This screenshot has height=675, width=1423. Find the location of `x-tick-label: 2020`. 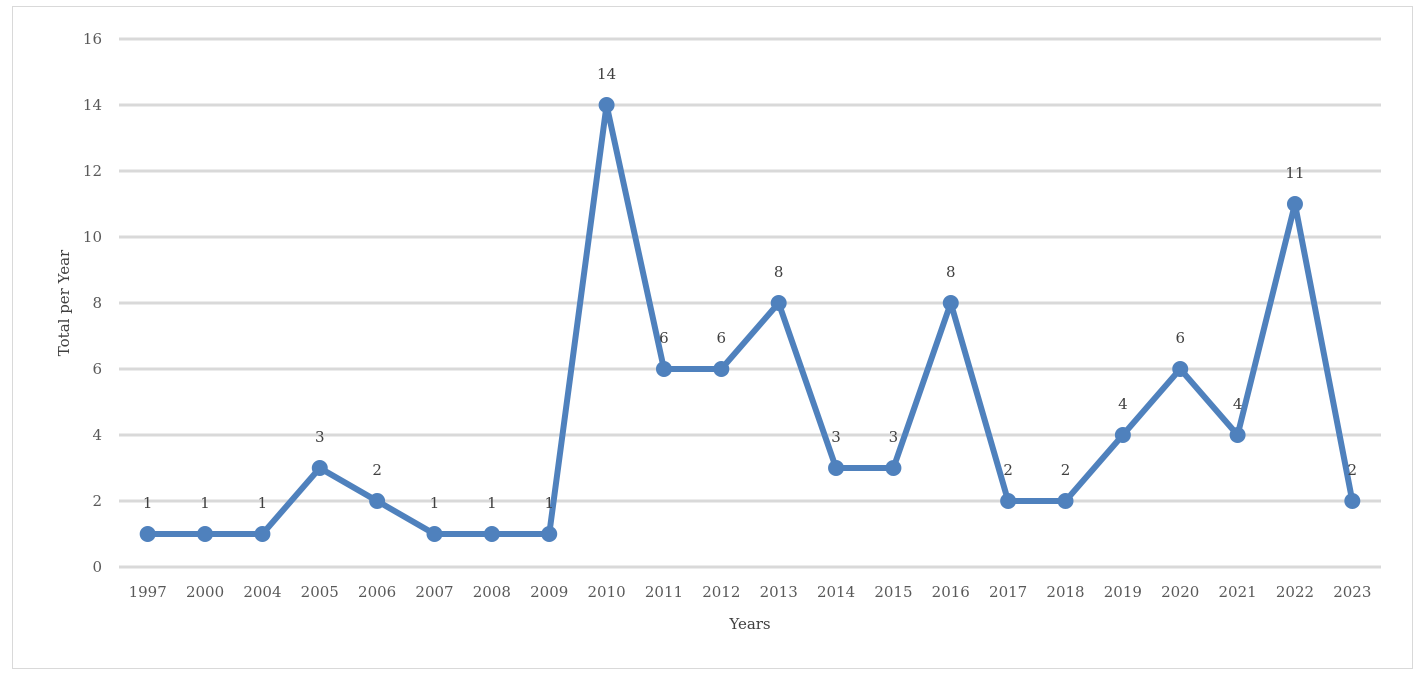

x-tick-label: 2020 is located at coordinates (1180, 592).